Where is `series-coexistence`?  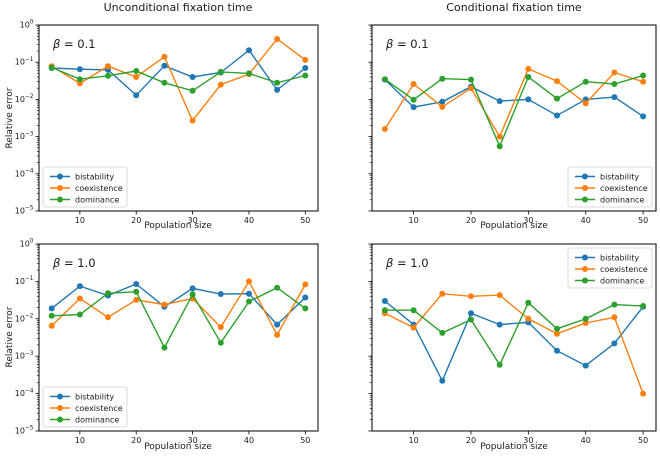
series-coexistence is located at coordinates (178, 308).